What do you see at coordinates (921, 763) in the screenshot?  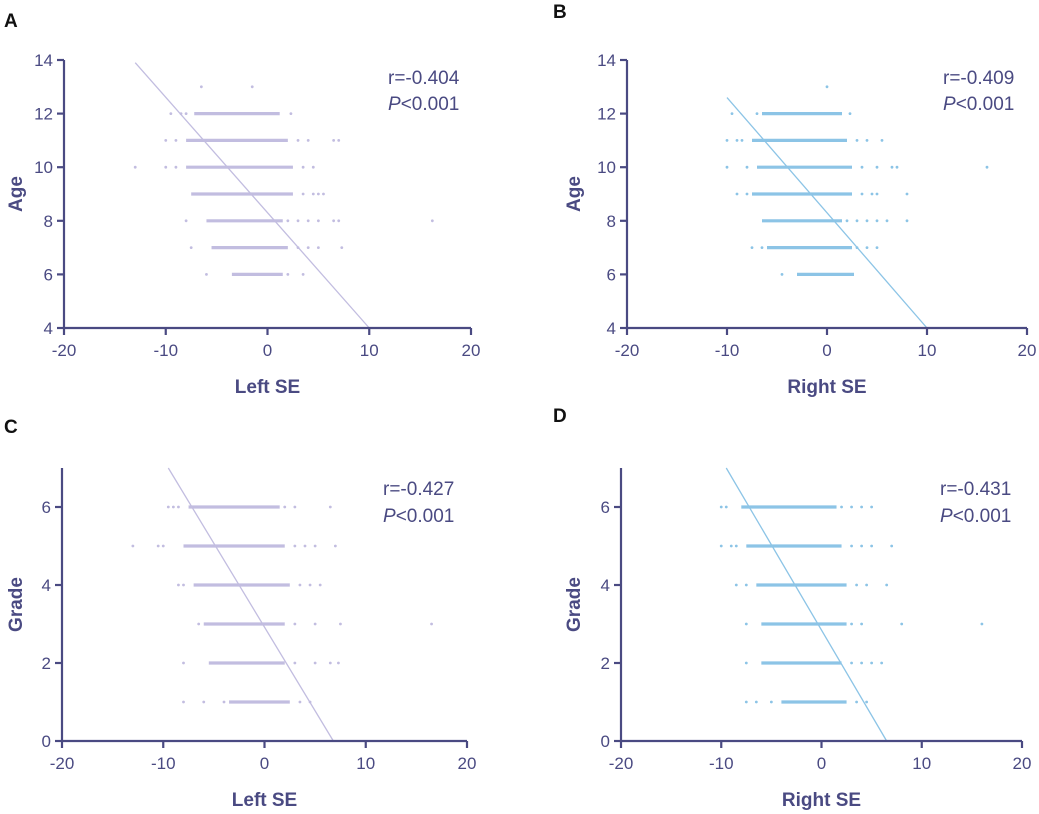 I see `panel-d-x-tick-label: 10` at bounding box center [921, 763].